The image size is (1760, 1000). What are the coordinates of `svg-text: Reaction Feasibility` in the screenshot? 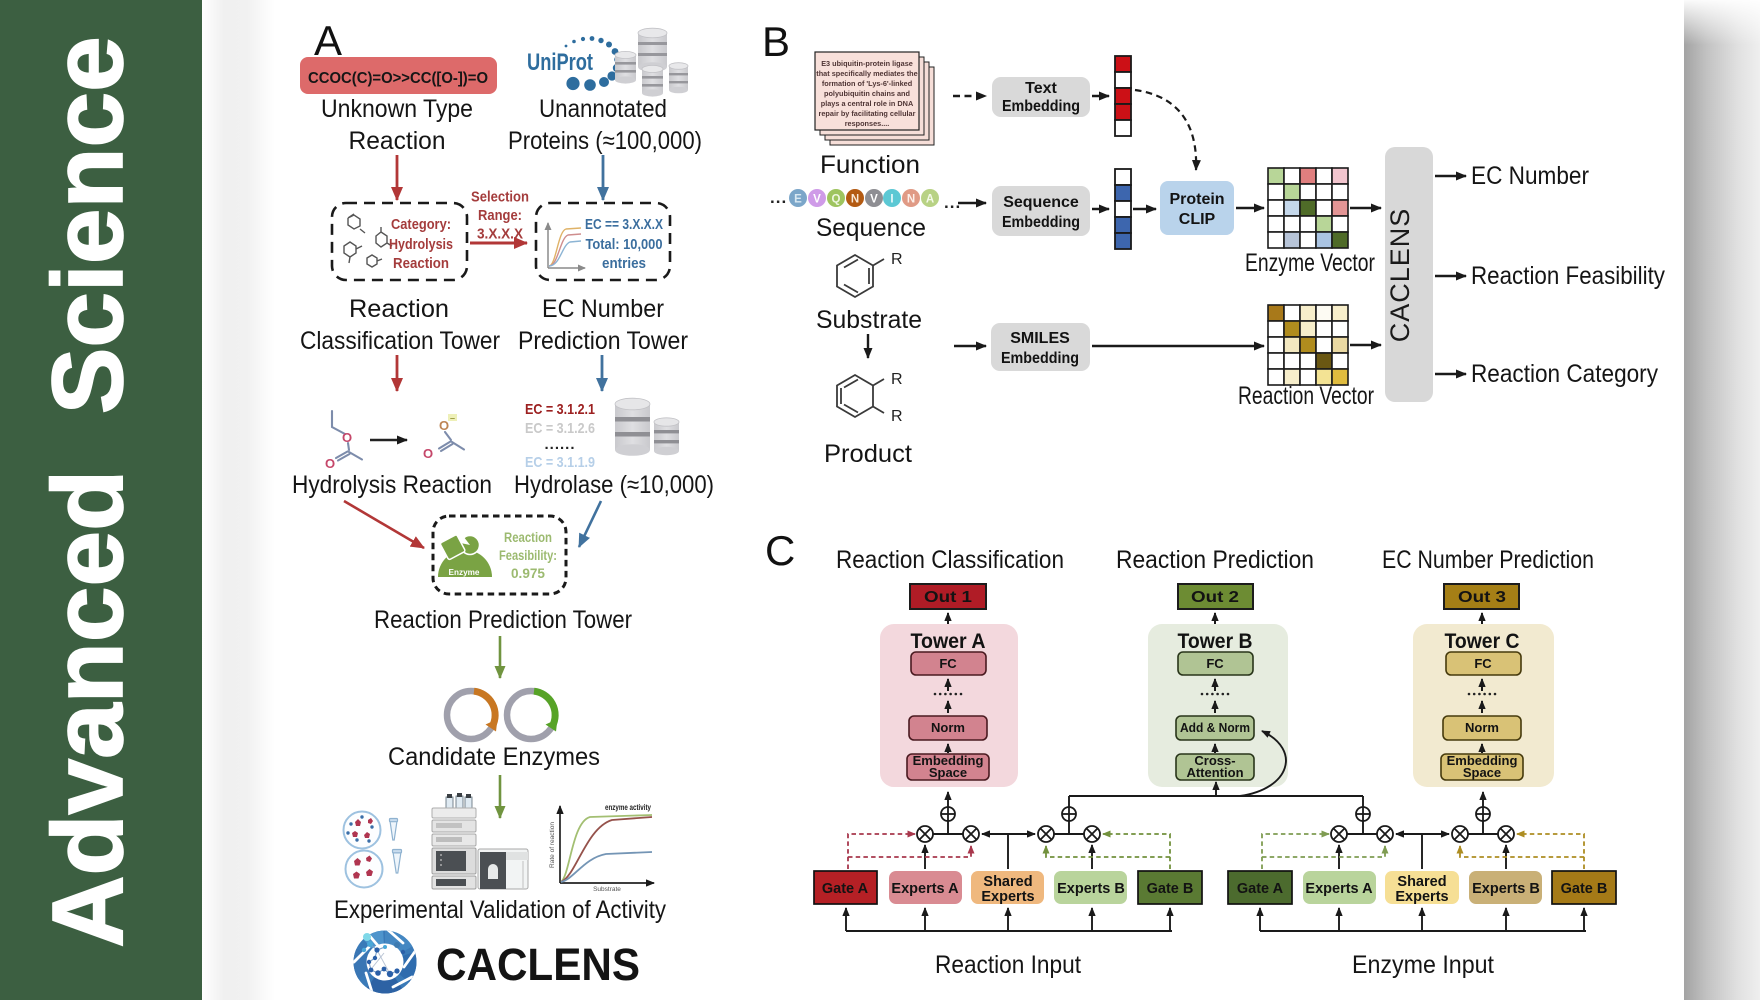 It's located at (1568, 276).